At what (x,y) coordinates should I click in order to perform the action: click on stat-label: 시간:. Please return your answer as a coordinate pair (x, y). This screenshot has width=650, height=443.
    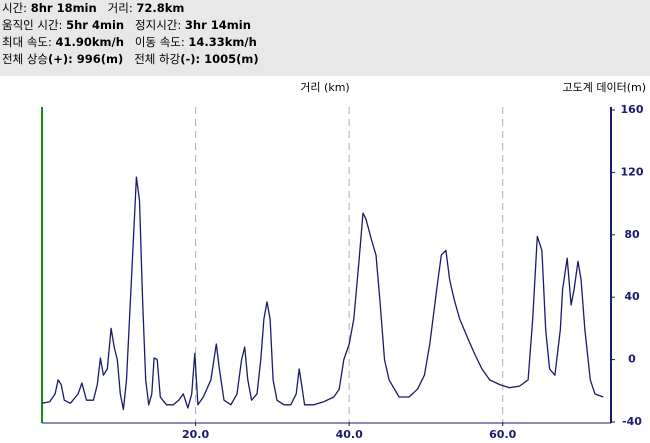
    Looking at the image, I should click on (16, 8).